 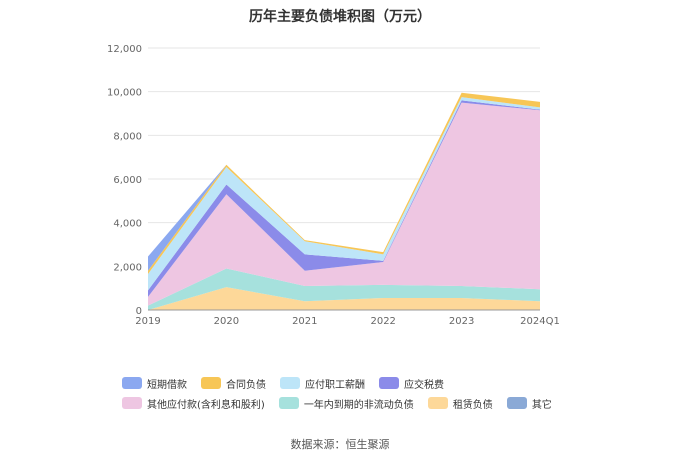 What do you see at coordinates (127, 224) in the screenshot?
I see `y-tick-label: 4,000` at bounding box center [127, 224].